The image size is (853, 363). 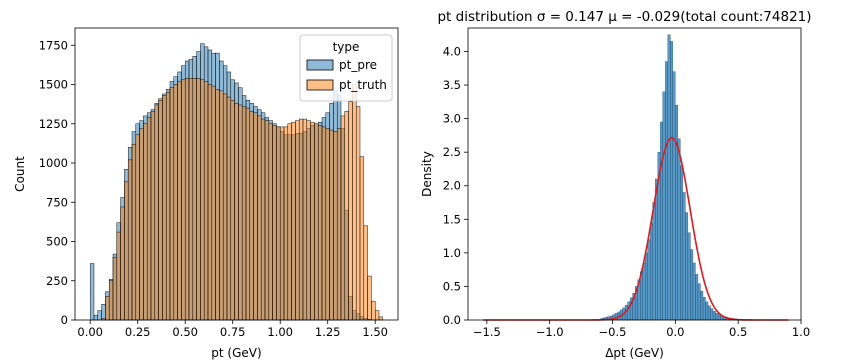 What do you see at coordinates (53, 45) in the screenshot?
I see `y-tick-label: 1750` at bounding box center [53, 45].